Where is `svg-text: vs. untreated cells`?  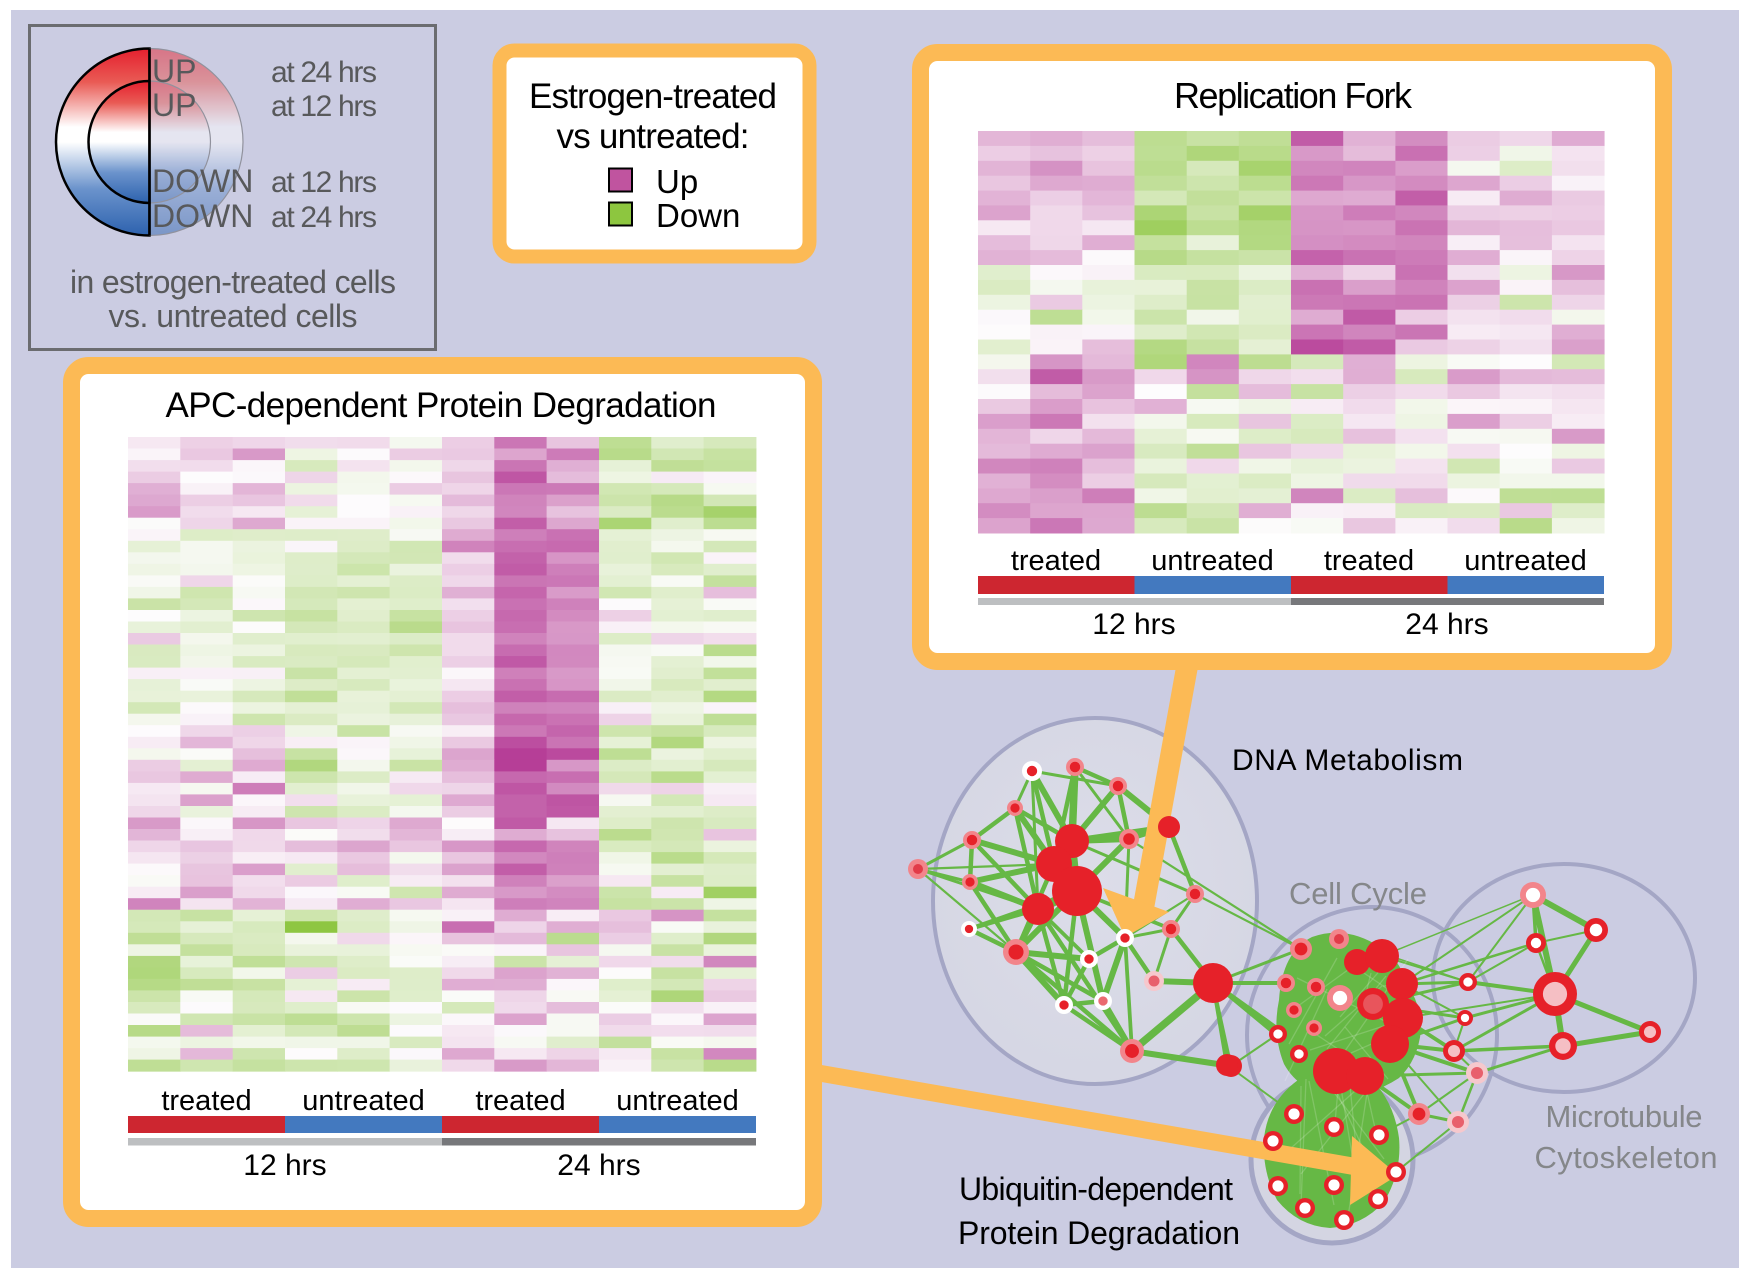
svg-text: vs. untreated cells is located at coordinates (233, 316).